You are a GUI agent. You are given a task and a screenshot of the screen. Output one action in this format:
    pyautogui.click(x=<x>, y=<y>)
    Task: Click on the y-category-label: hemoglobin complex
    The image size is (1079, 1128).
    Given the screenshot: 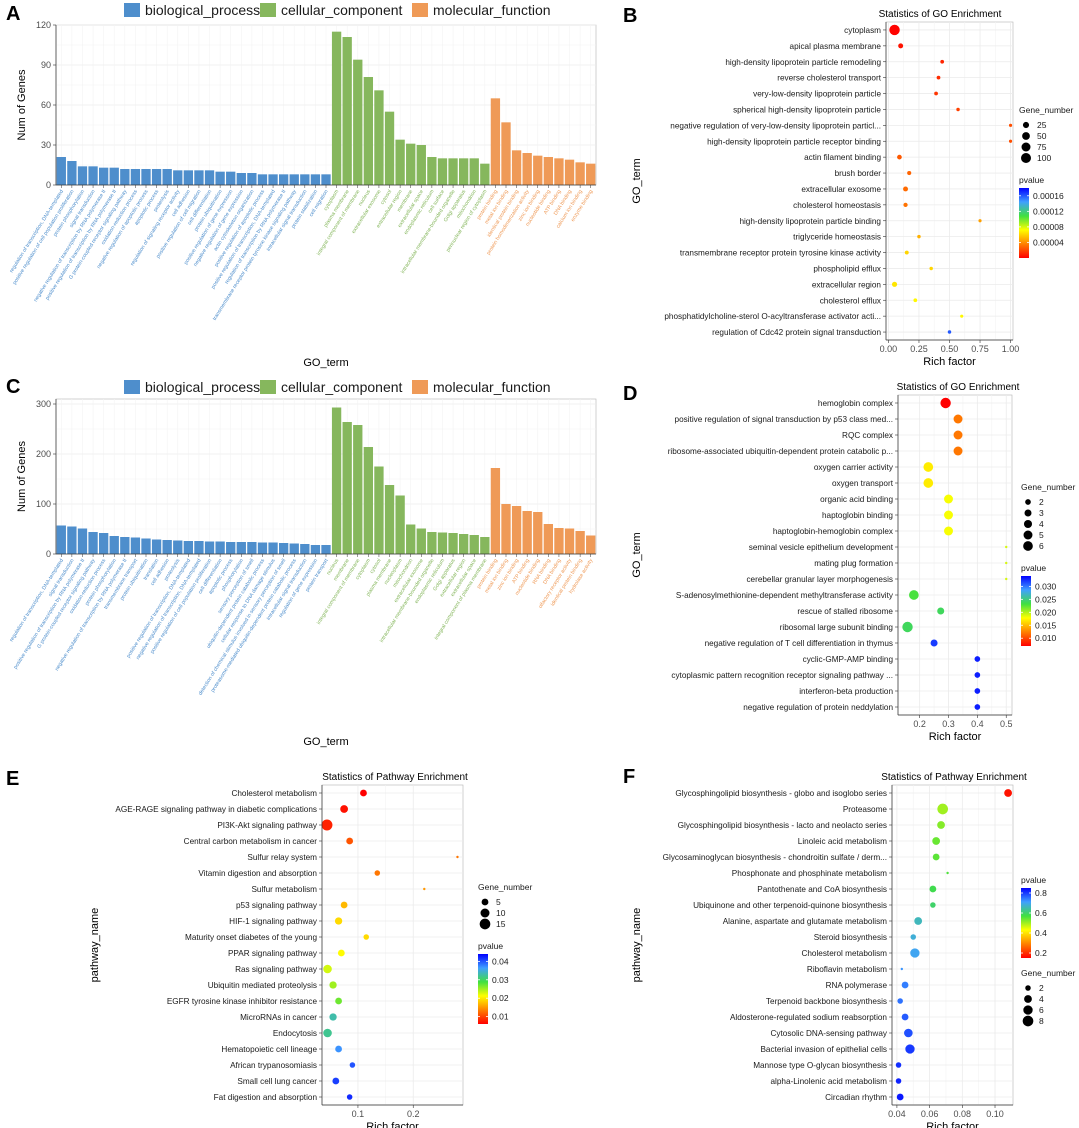 What is the action you would take?
    pyautogui.click(x=855, y=403)
    